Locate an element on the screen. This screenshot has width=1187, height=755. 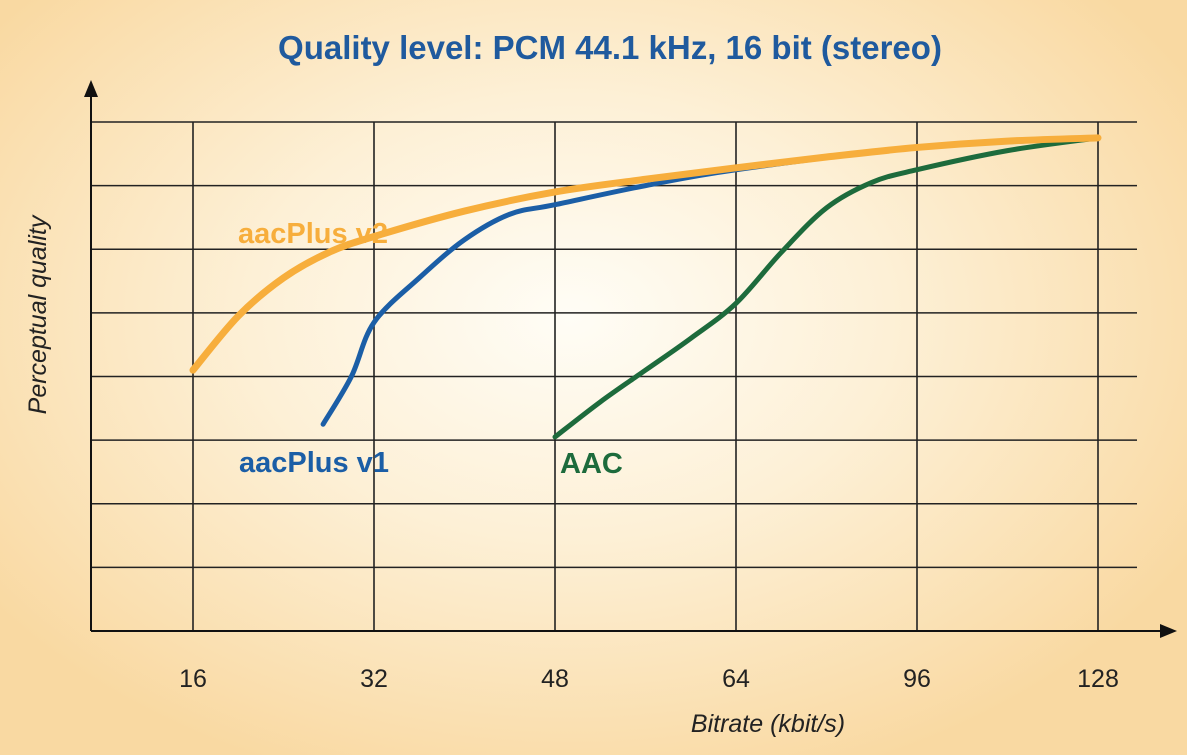
x-tick-label: 32 is located at coordinates (374, 679).